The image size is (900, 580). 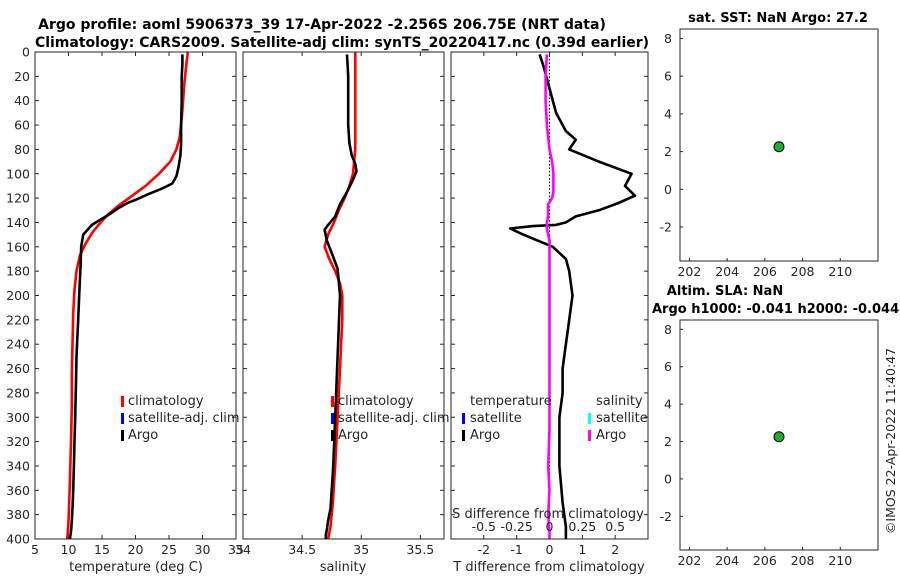 What do you see at coordinates (18, 295) in the screenshot?
I see `y-tick-label: 200` at bounding box center [18, 295].